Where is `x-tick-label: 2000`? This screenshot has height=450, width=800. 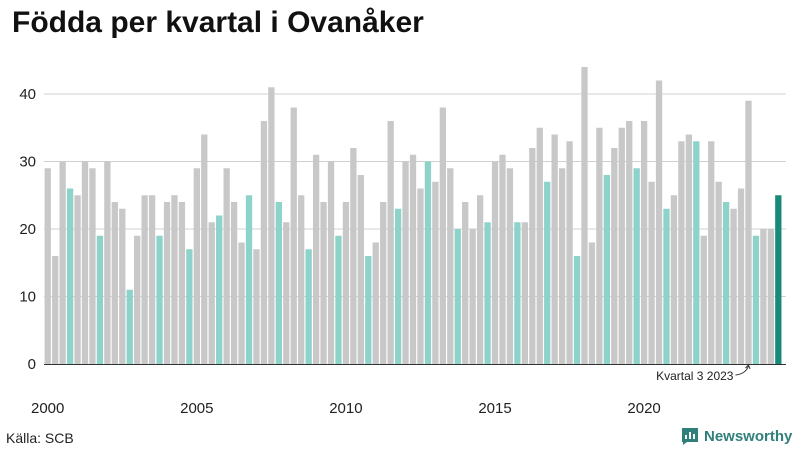
x-tick-label: 2000 is located at coordinates (47, 408).